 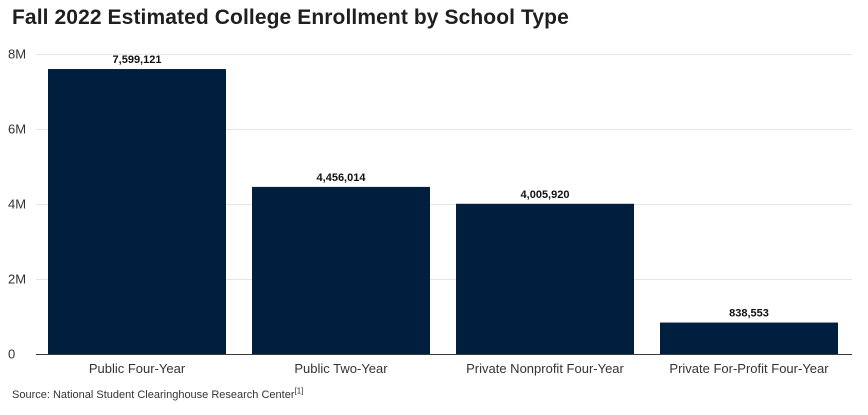 What do you see at coordinates (137, 368) in the screenshot?
I see `x-tick-label: Public Four-Year` at bounding box center [137, 368].